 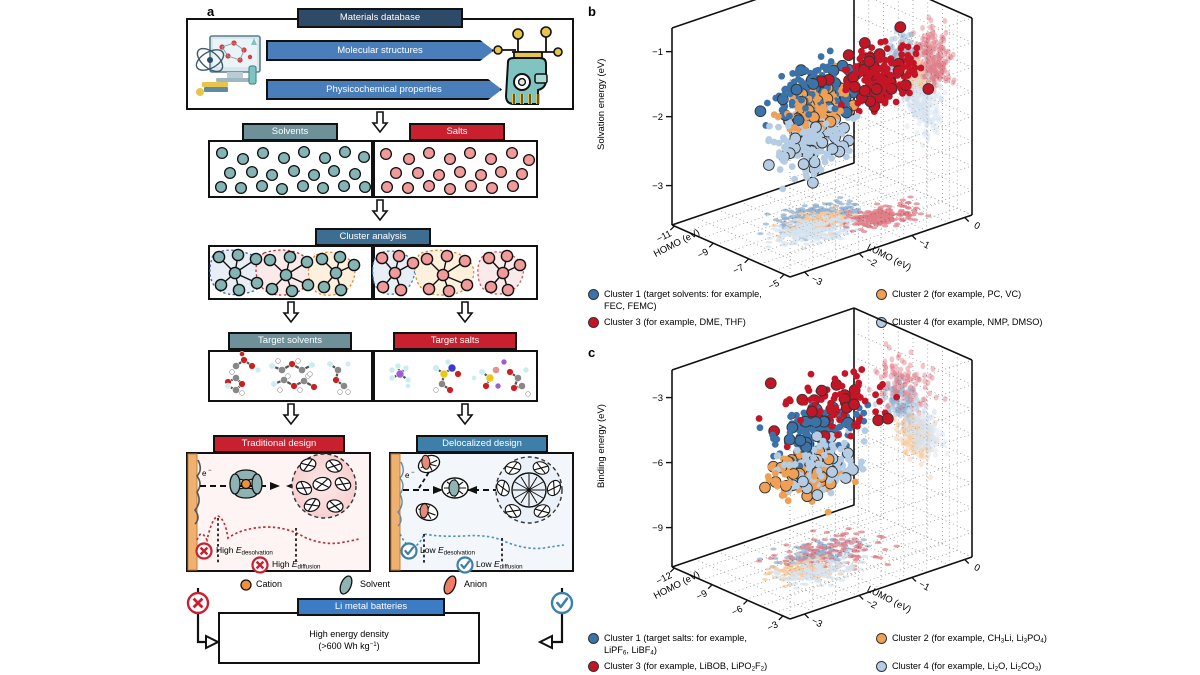 What do you see at coordinates (675, 322) in the screenshot?
I see `cluster3-label: Cluster 3 (for example, DME, THF)` at bounding box center [675, 322].